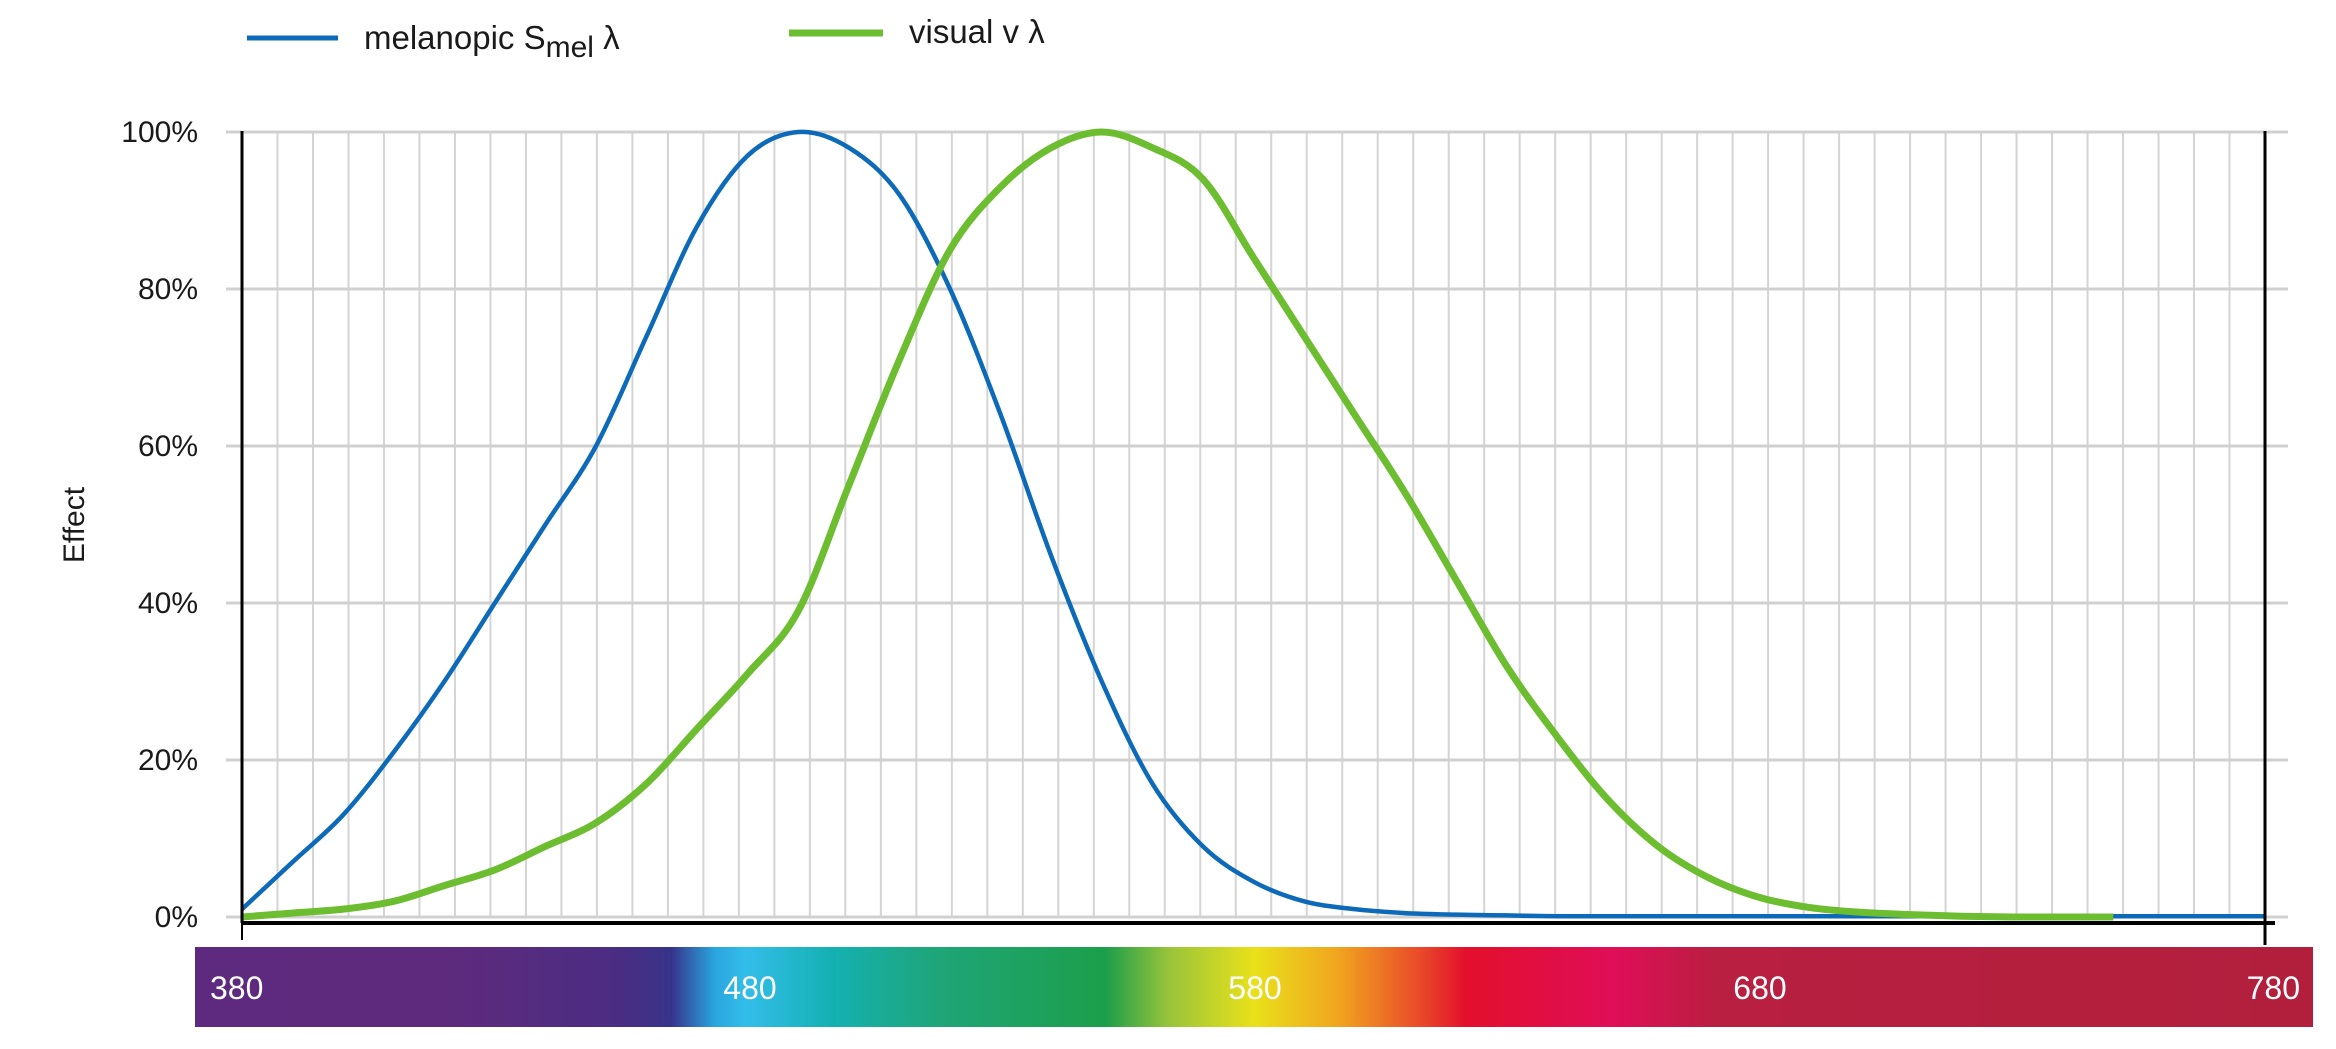  I want to click on x-tick-label: 680, so click(1759, 988).